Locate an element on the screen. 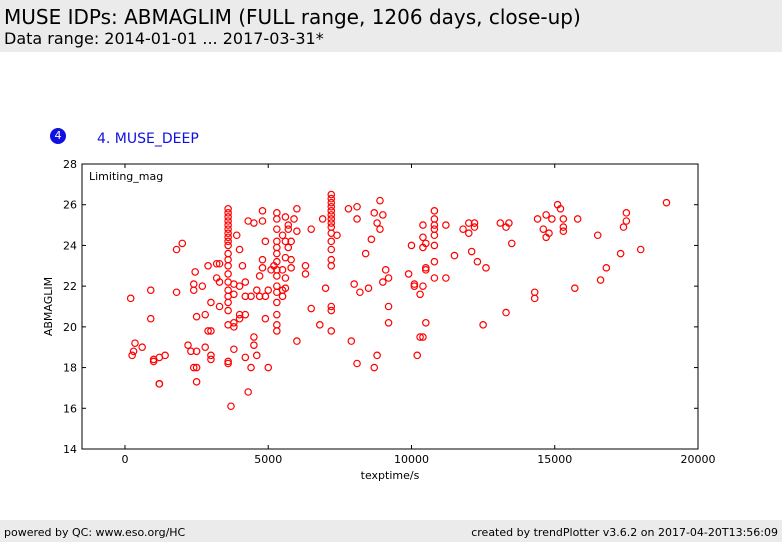 The height and width of the screenshot is (542, 782). x-tick-label: 0 is located at coordinates (124, 459).